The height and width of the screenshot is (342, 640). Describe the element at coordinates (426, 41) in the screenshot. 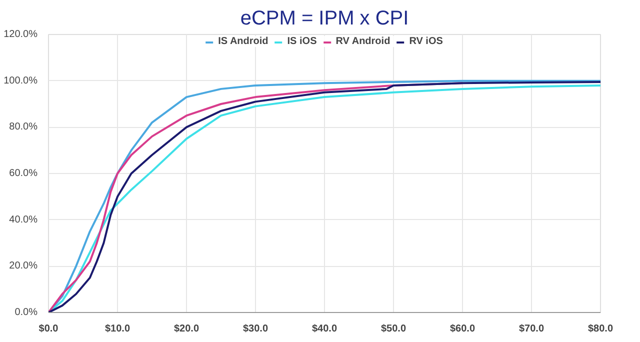

I see `legend-label: RV iOS` at that location.